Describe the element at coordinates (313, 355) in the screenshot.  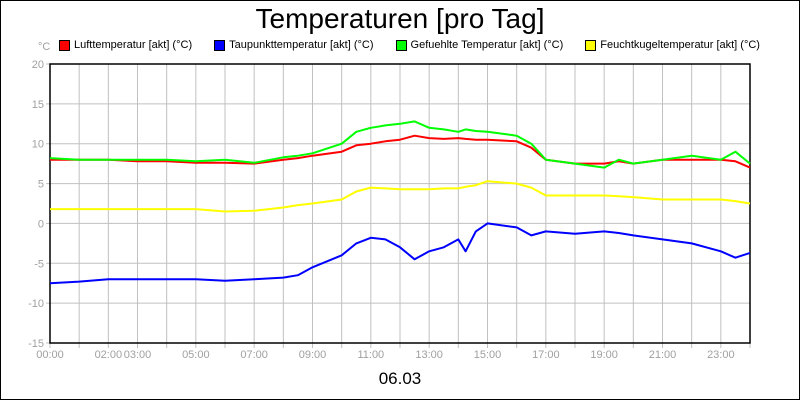
I see `x-tick-label: 09:00` at that location.